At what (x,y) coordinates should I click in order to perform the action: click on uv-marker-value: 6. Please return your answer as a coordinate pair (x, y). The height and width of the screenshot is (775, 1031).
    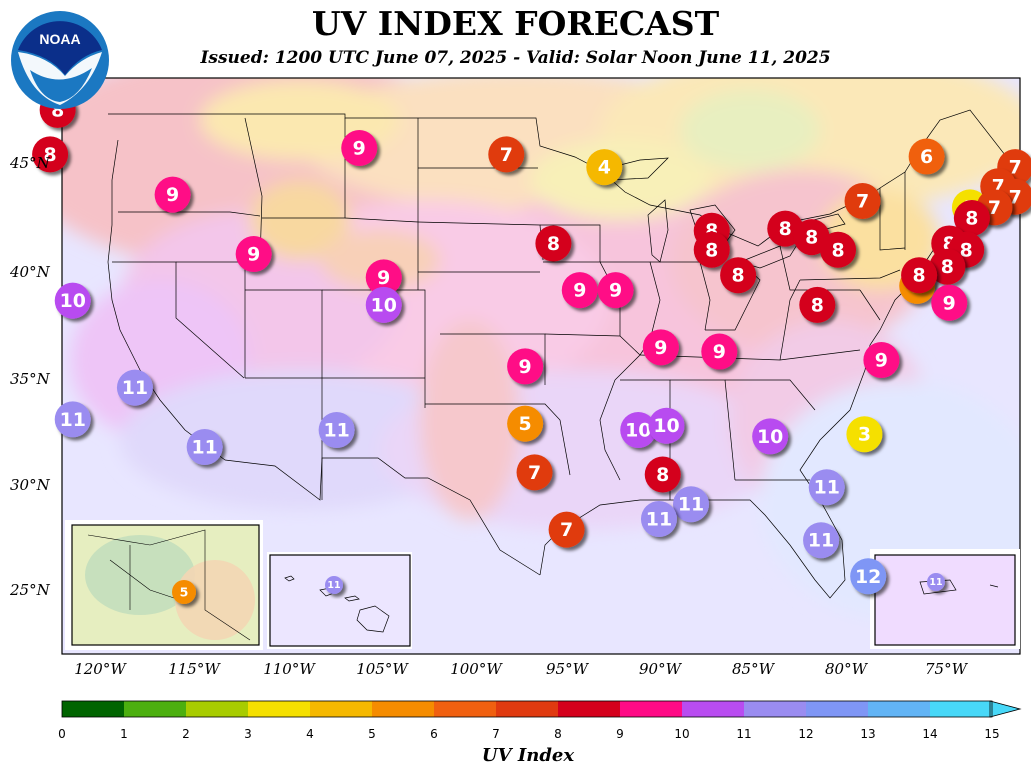
    Looking at the image, I should click on (926, 157).